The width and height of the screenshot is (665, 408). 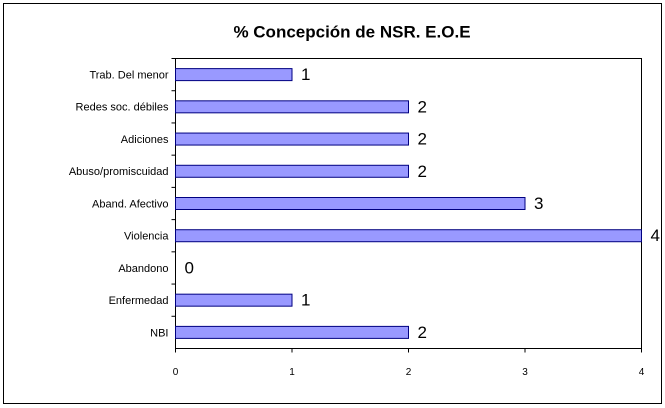 What do you see at coordinates (409, 372) in the screenshot?
I see `x-tick-label: 2` at bounding box center [409, 372].